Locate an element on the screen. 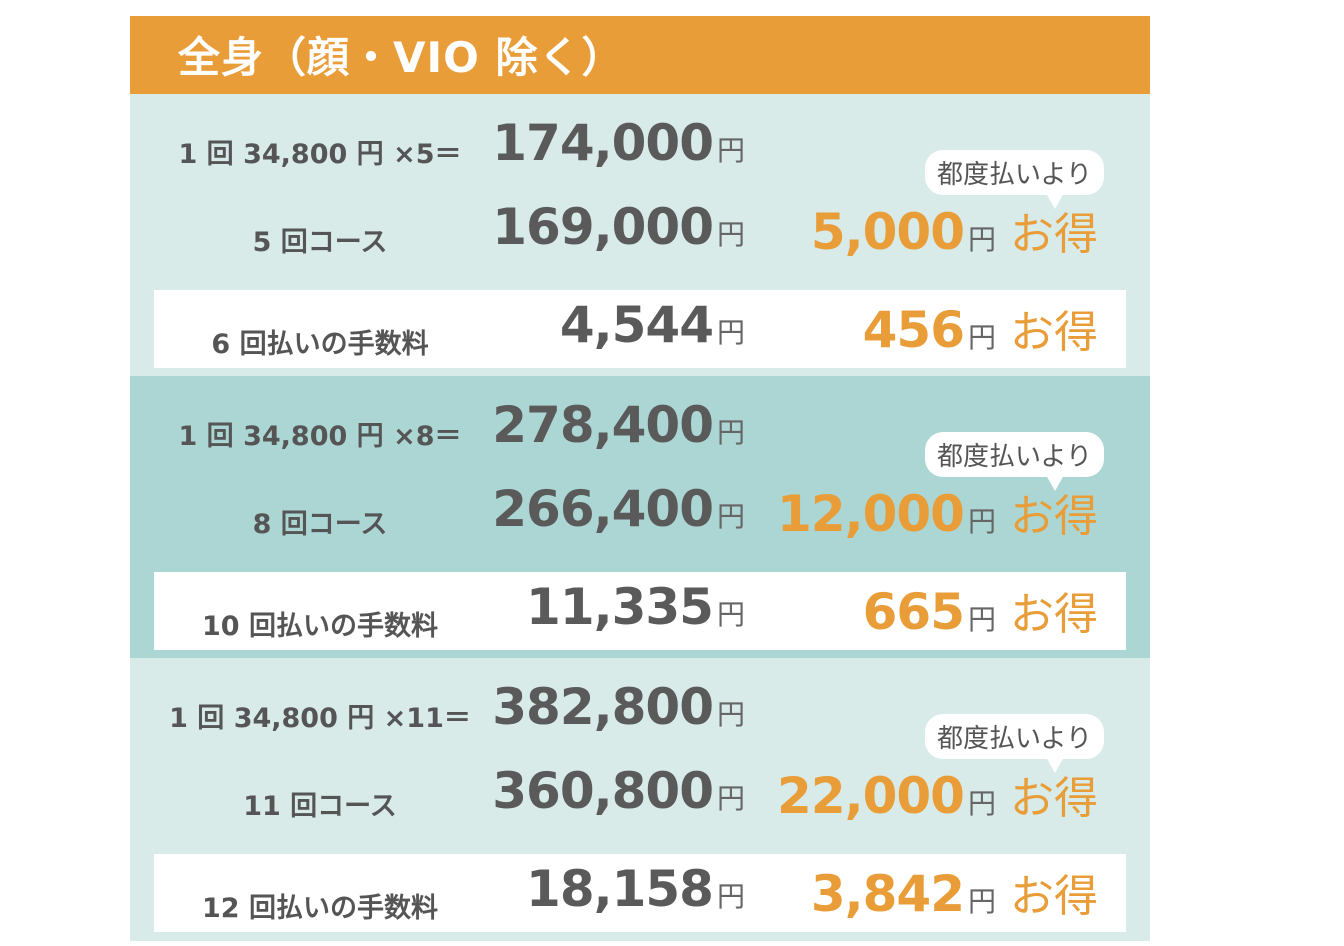 This screenshot has height=946, width=1344. single-payment-row: 1 回 34,800 円 ×5＝ 174,000 円 都度払いより is located at coordinates (640, 161).